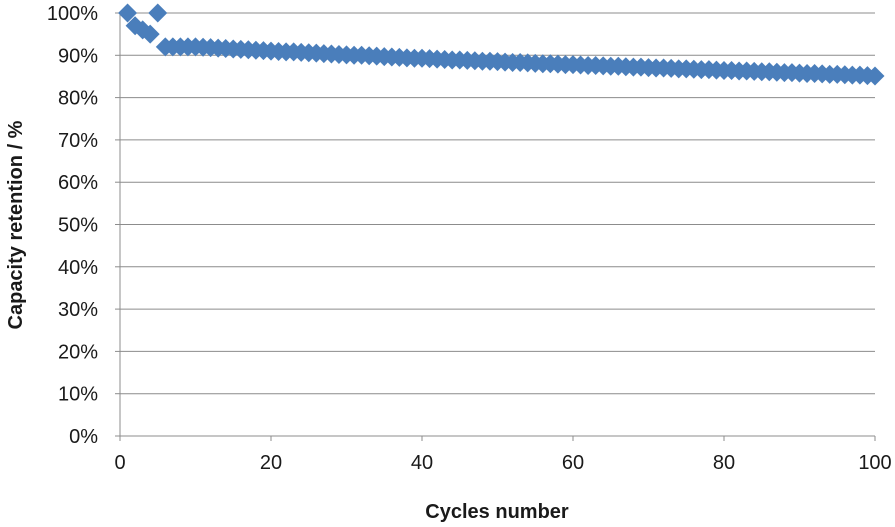 The image size is (895, 527). Describe the element at coordinates (78, 183) in the screenshot. I see `y-tick-label: 60%` at that location.